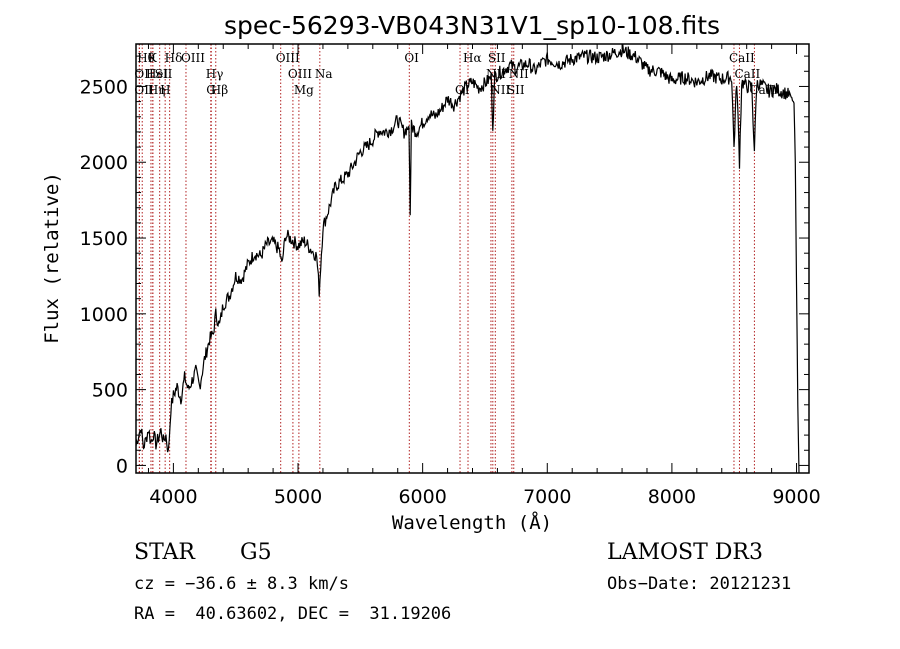 This screenshot has height=649, width=900. What do you see at coordinates (422, 497) in the screenshot?
I see `x-tick-label-6000: 6000` at bounding box center [422, 497].